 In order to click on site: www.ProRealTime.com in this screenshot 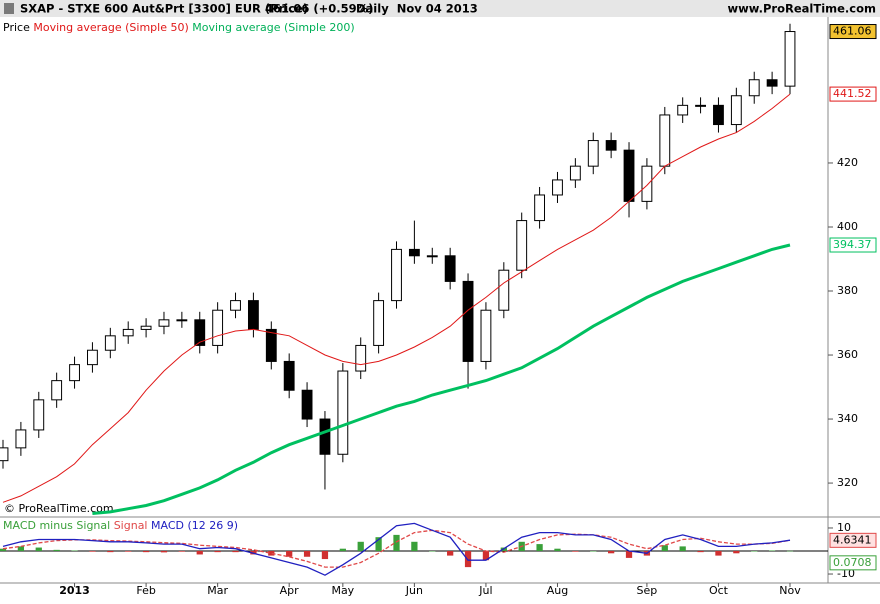, I will do `click(801, 9)`.